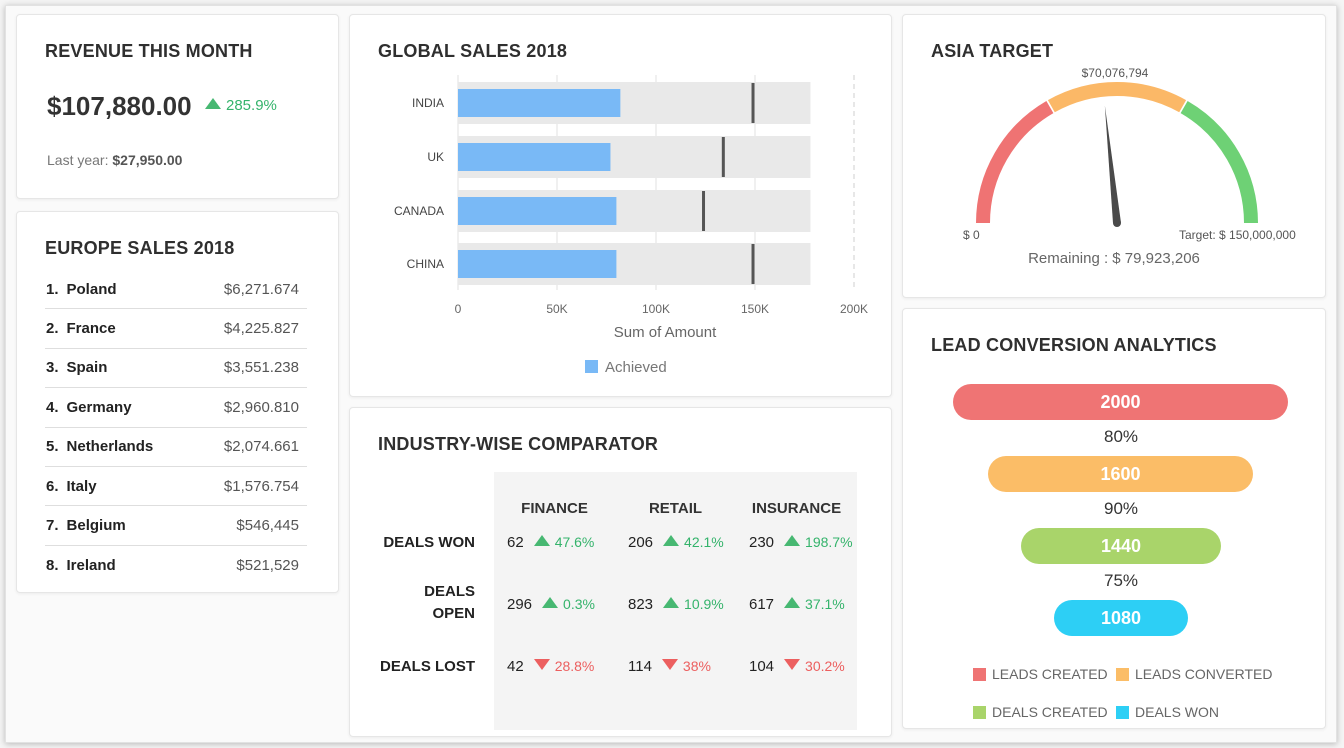 The image size is (1344, 748). What do you see at coordinates (1112, 164) in the screenshot?
I see `gauge-needle` at bounding box center [1112, 164].